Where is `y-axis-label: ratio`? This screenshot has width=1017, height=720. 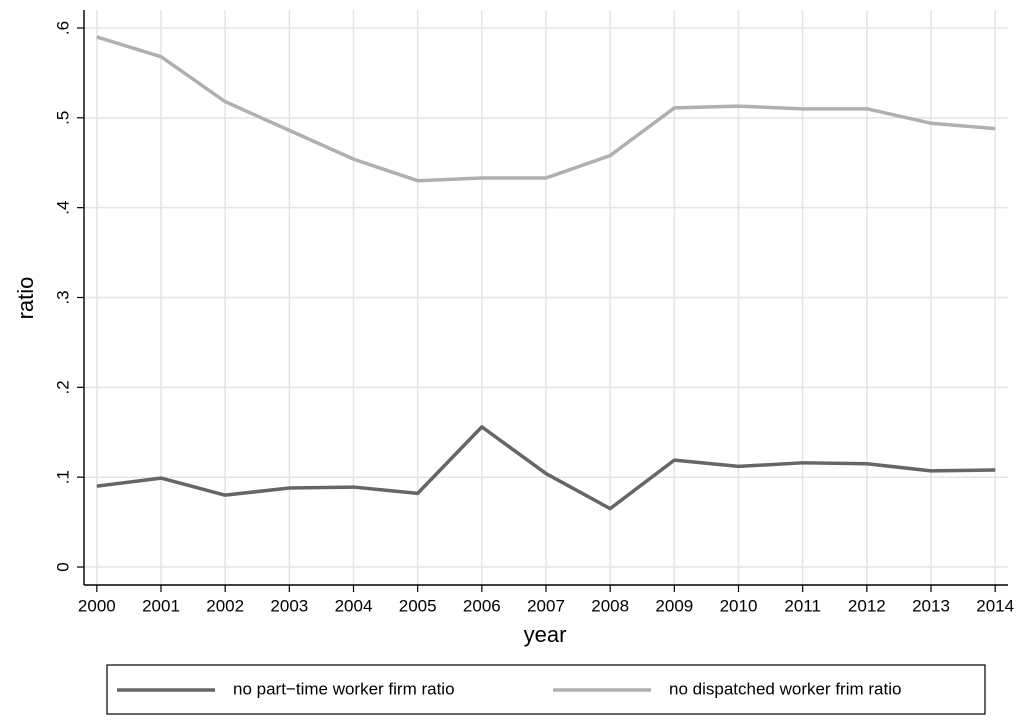
y-axis-label: ratio is located at coordinates (25, 298).